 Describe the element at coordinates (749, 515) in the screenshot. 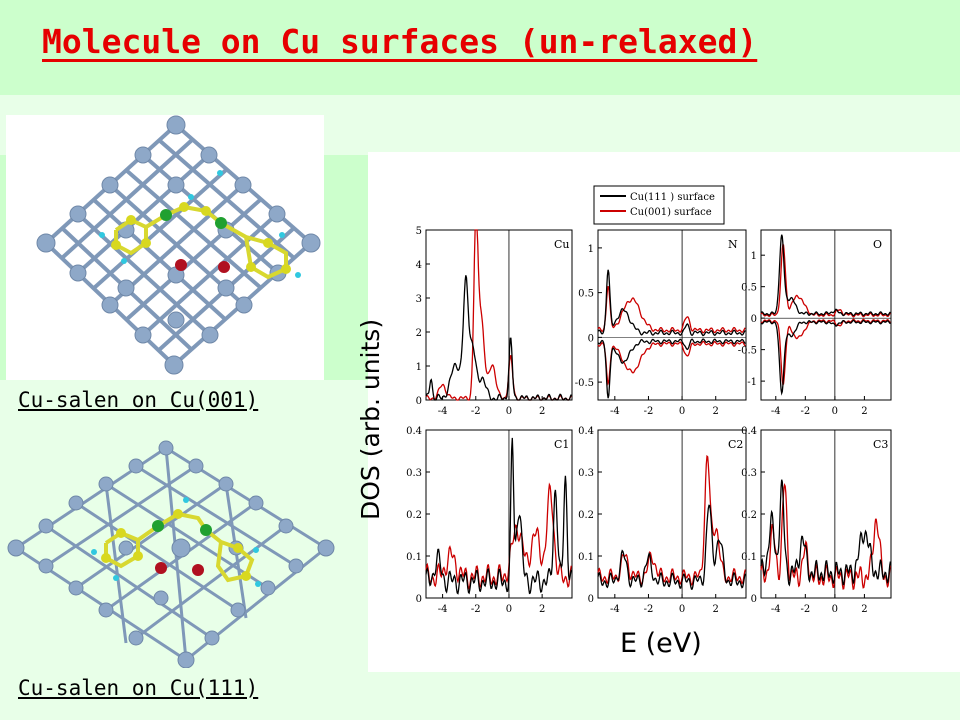

I see `ytick-label-C3-0.2: 0.2` at that location.